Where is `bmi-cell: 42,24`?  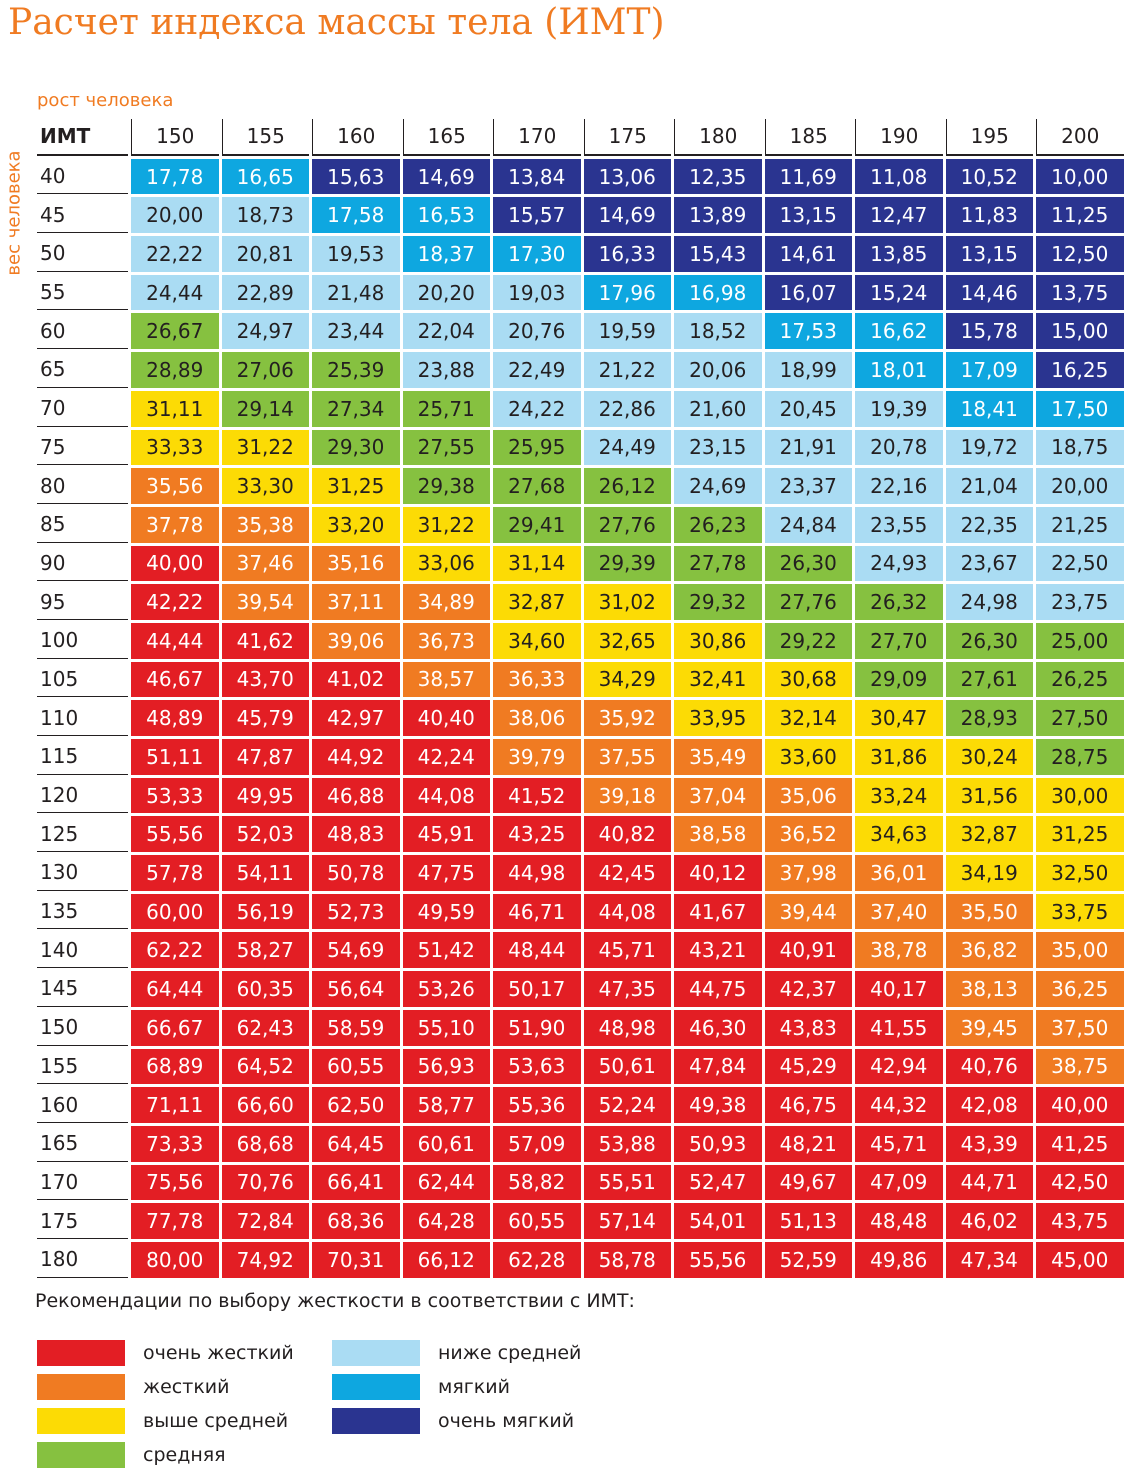
bmi-cell: 42,24 is located at coordinates (446, 757).